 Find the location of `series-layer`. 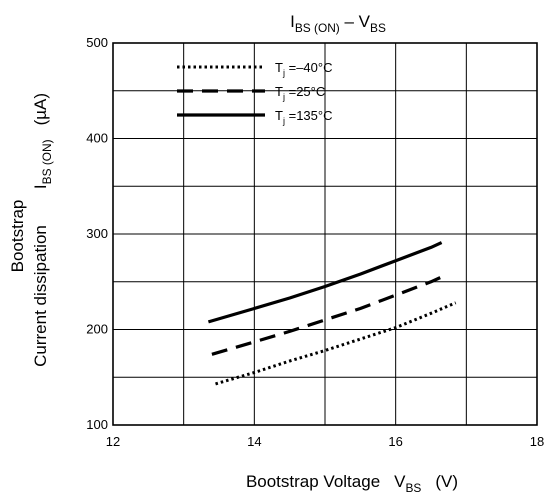

series-layer is located at coordinates (332, 313).